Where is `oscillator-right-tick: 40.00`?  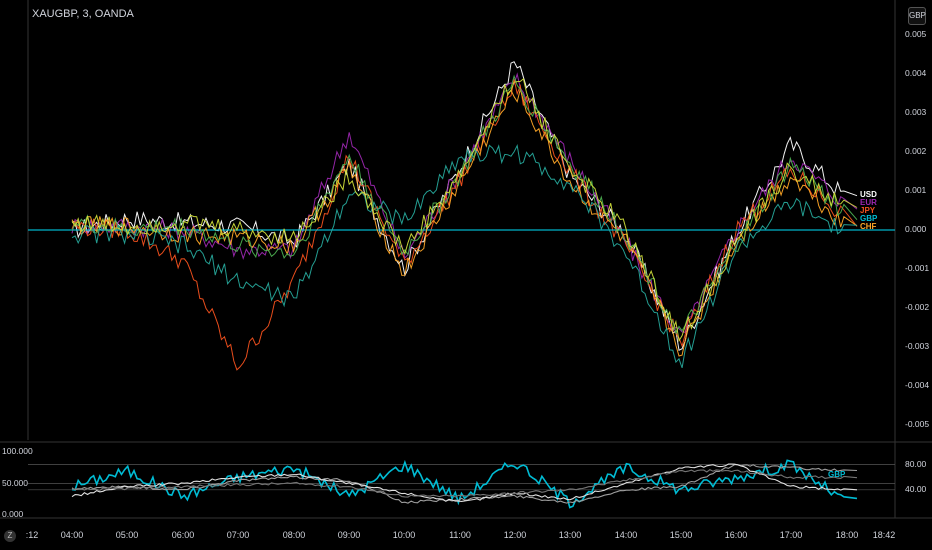
oscillator-right-tick: 40.00 is located at coordinates (916, 488).